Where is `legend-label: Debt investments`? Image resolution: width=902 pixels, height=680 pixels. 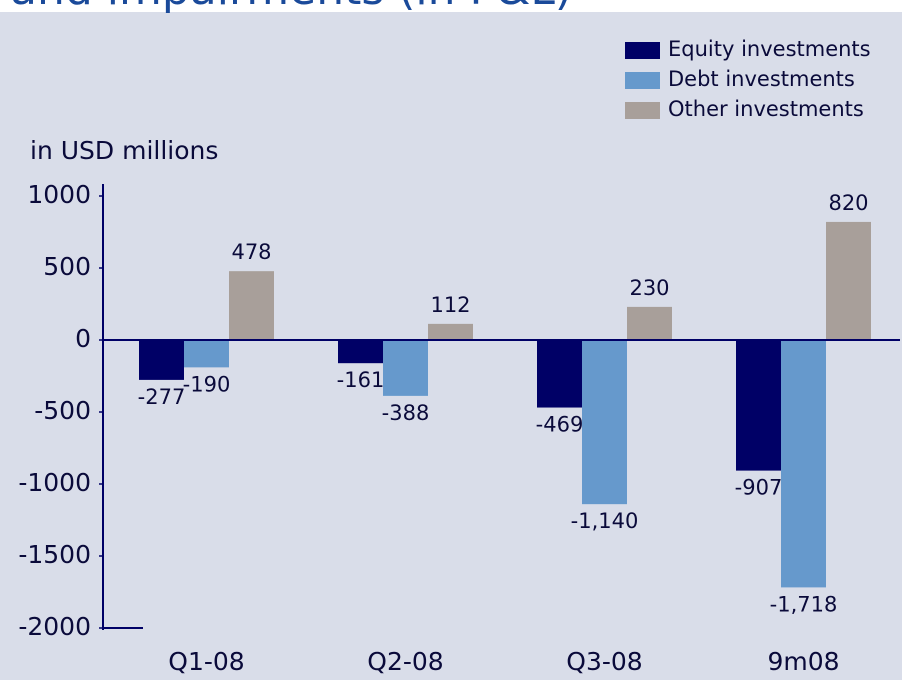
legend-label: Debt investments is located at coordinates (761, 79).